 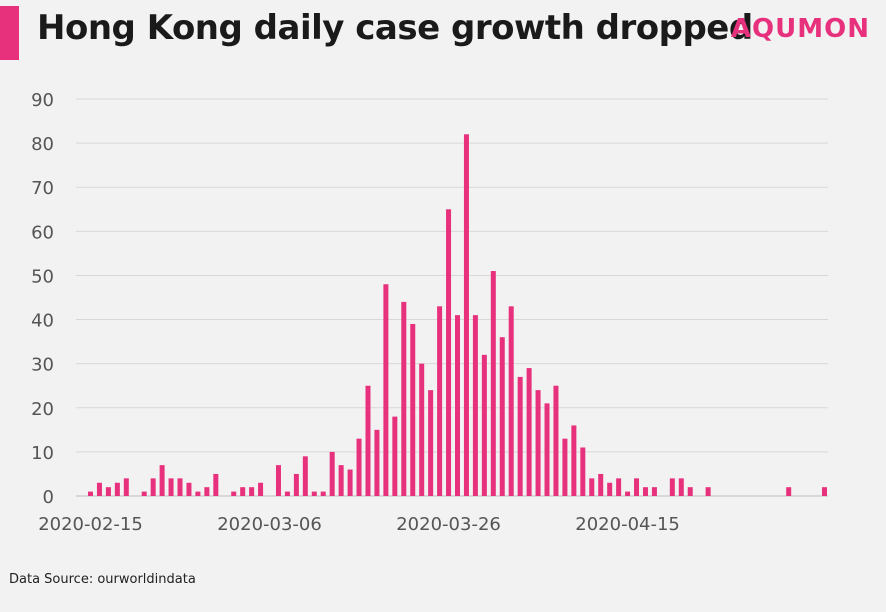 I want to click on x-tick-label: 2020-03-06, so click(x=269, y=524).